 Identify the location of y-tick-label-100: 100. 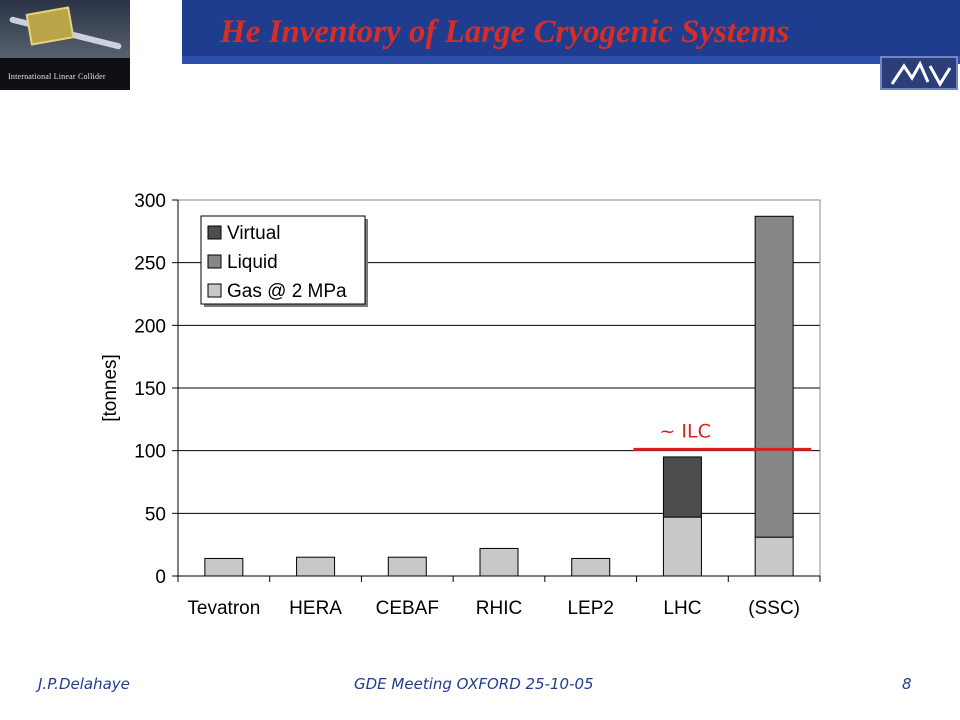
(150, 452).